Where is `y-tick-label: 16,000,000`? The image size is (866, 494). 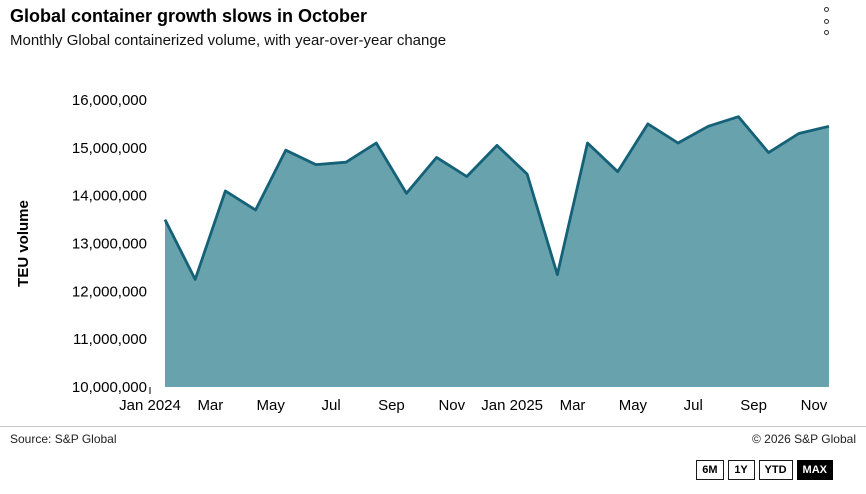
y-tick-label: 16,000,000 is located at coordinates (109, 100).